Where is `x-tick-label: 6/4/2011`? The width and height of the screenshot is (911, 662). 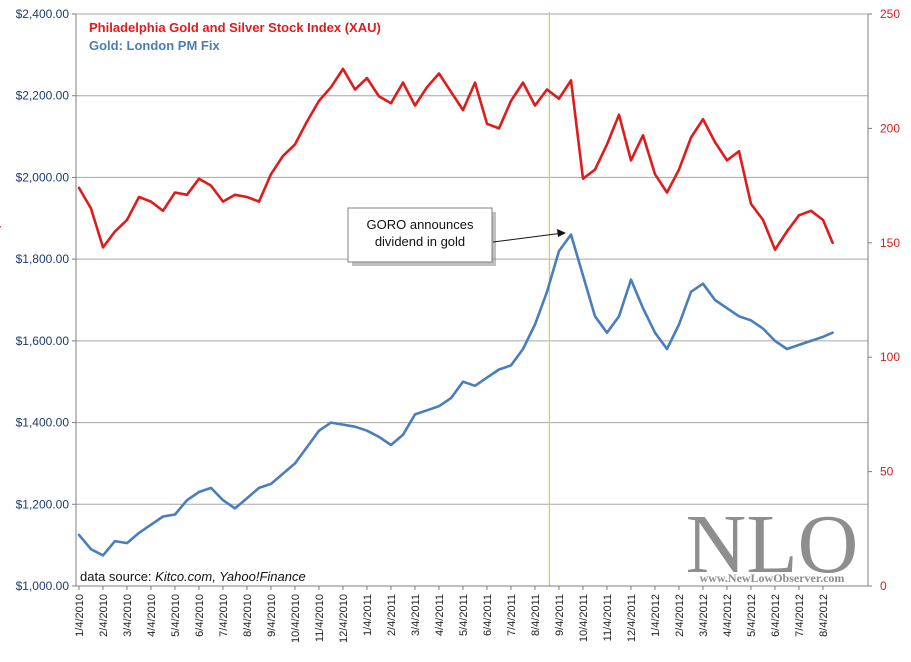 x-tick-label: 6/4/2011 is located at coordinates (488, 615).